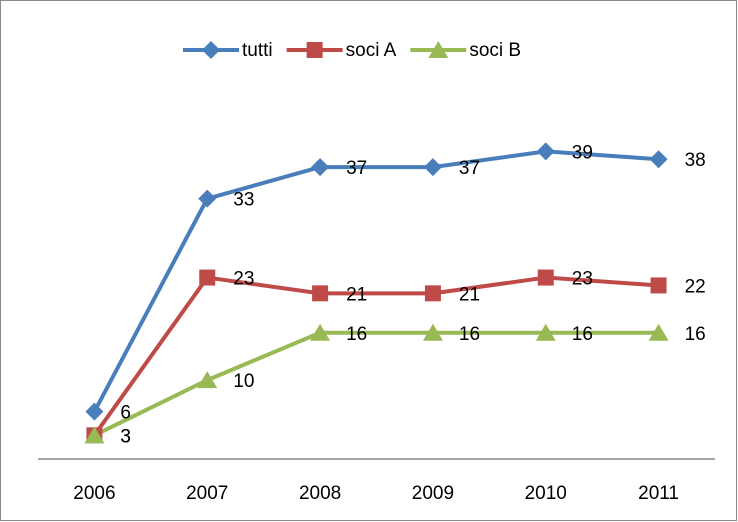 The height and width of the screenshot is (522, 738). Describe the element at coordinates (695, 286) in the screenshot. I see `data-label: 22` at that location.